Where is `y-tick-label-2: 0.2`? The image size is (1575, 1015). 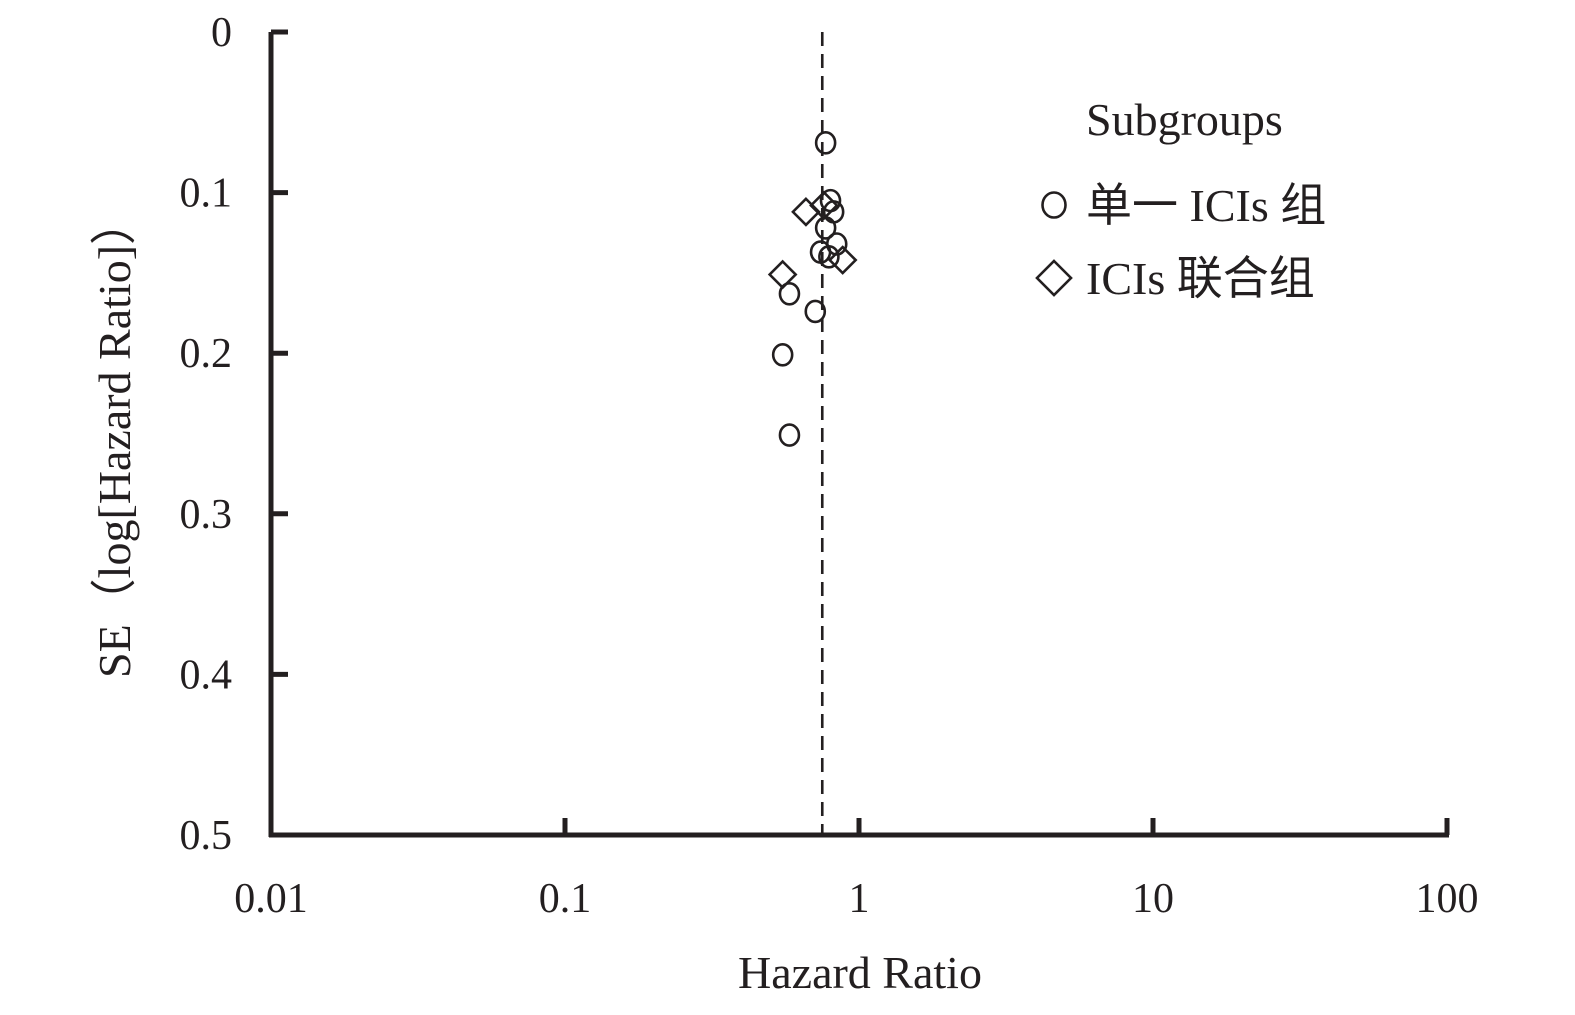 y-tick-label-2: 0.2 is located at coordinates (206, 354).